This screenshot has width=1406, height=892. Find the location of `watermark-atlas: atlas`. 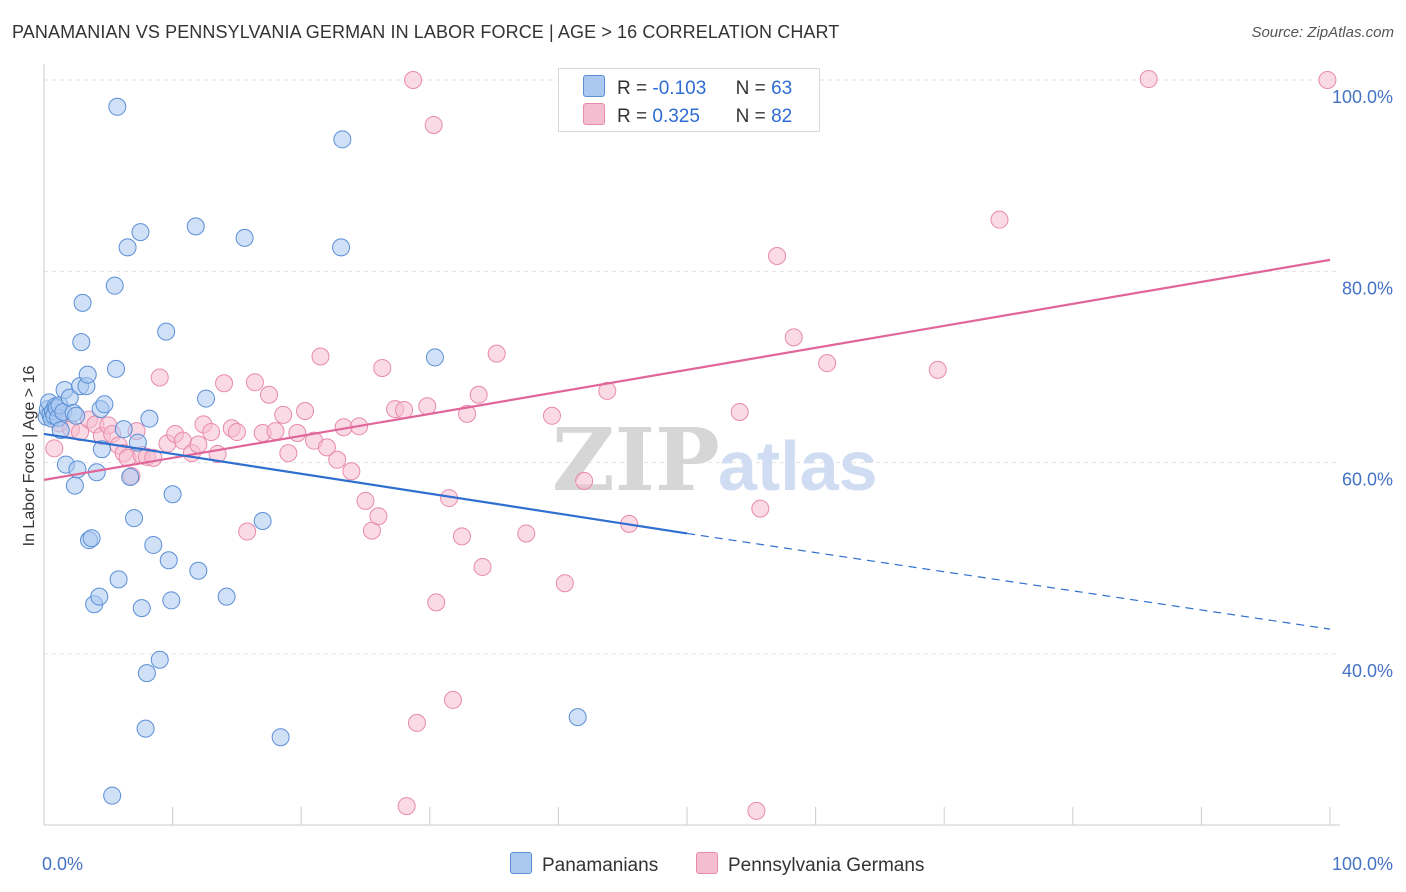

watermark-atlas: atlas is located at coordinates (798, 466).